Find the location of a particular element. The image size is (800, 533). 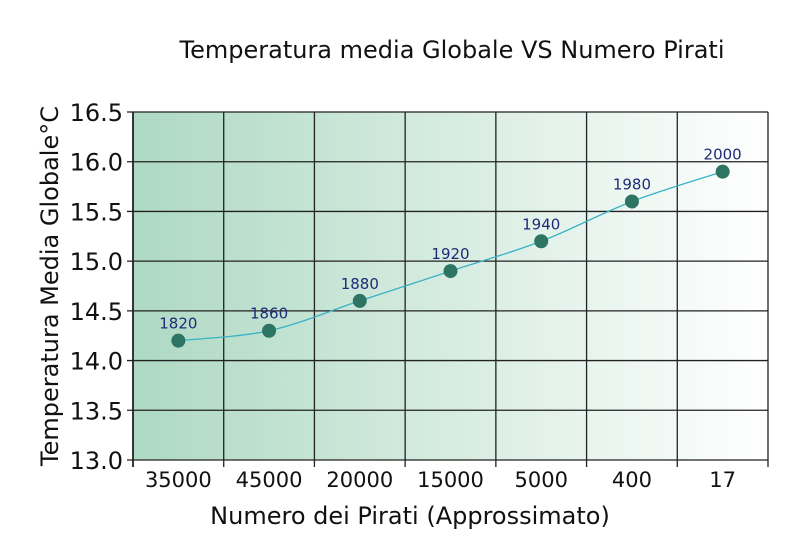

y-tick-label: 15.5 is located at coordinates (96, 212).